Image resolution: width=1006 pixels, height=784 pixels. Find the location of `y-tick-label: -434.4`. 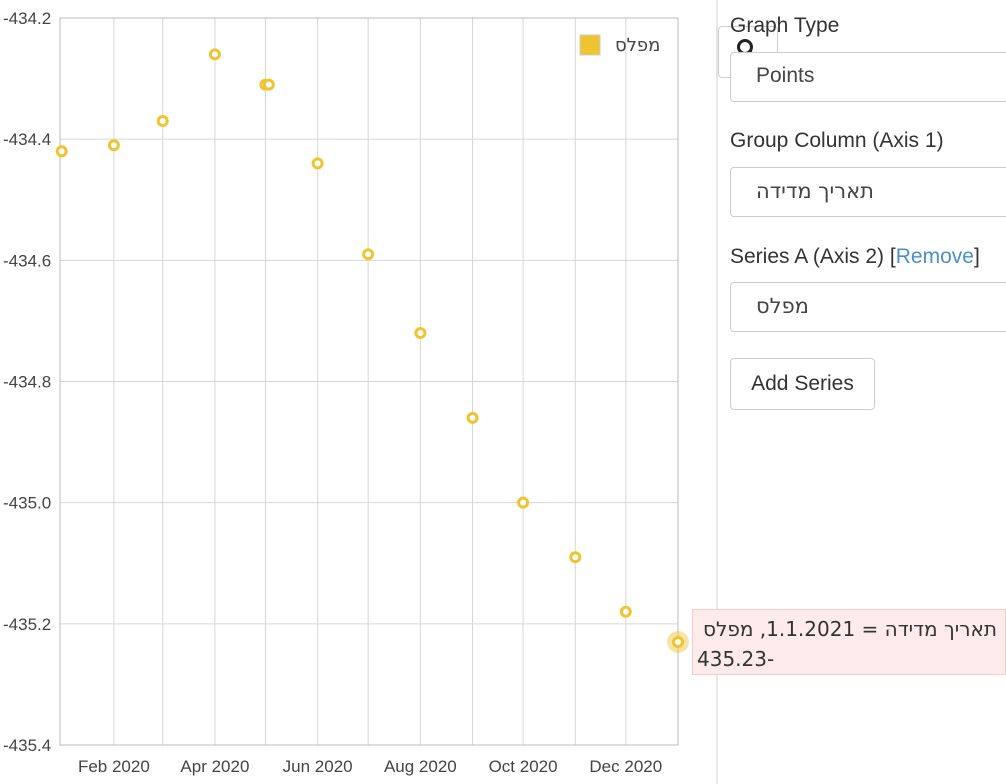

y-tick-label: -434.4 is located at coordinates (27, 139).